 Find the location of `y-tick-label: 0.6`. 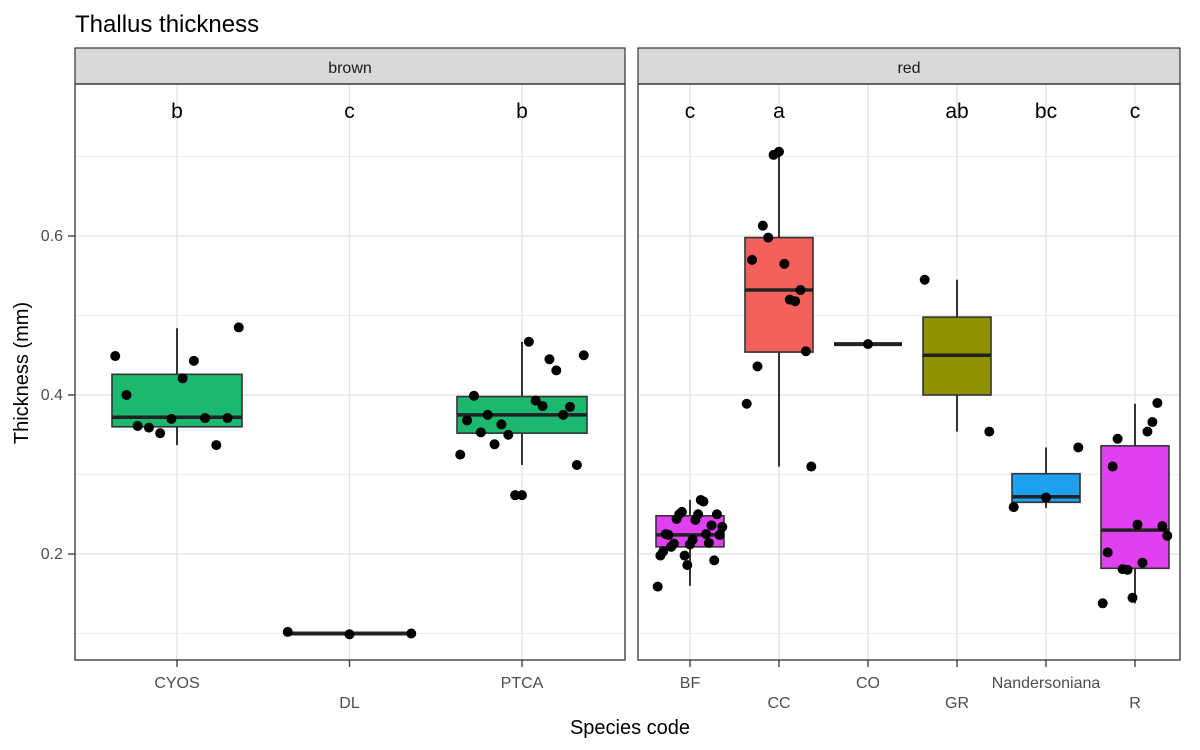

y-tick-label: 0.6 is located at coordinates (52, 236).